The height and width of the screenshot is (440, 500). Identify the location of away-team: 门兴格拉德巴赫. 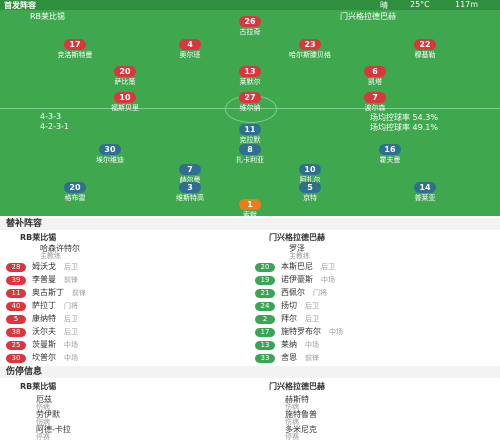
(368, 16).